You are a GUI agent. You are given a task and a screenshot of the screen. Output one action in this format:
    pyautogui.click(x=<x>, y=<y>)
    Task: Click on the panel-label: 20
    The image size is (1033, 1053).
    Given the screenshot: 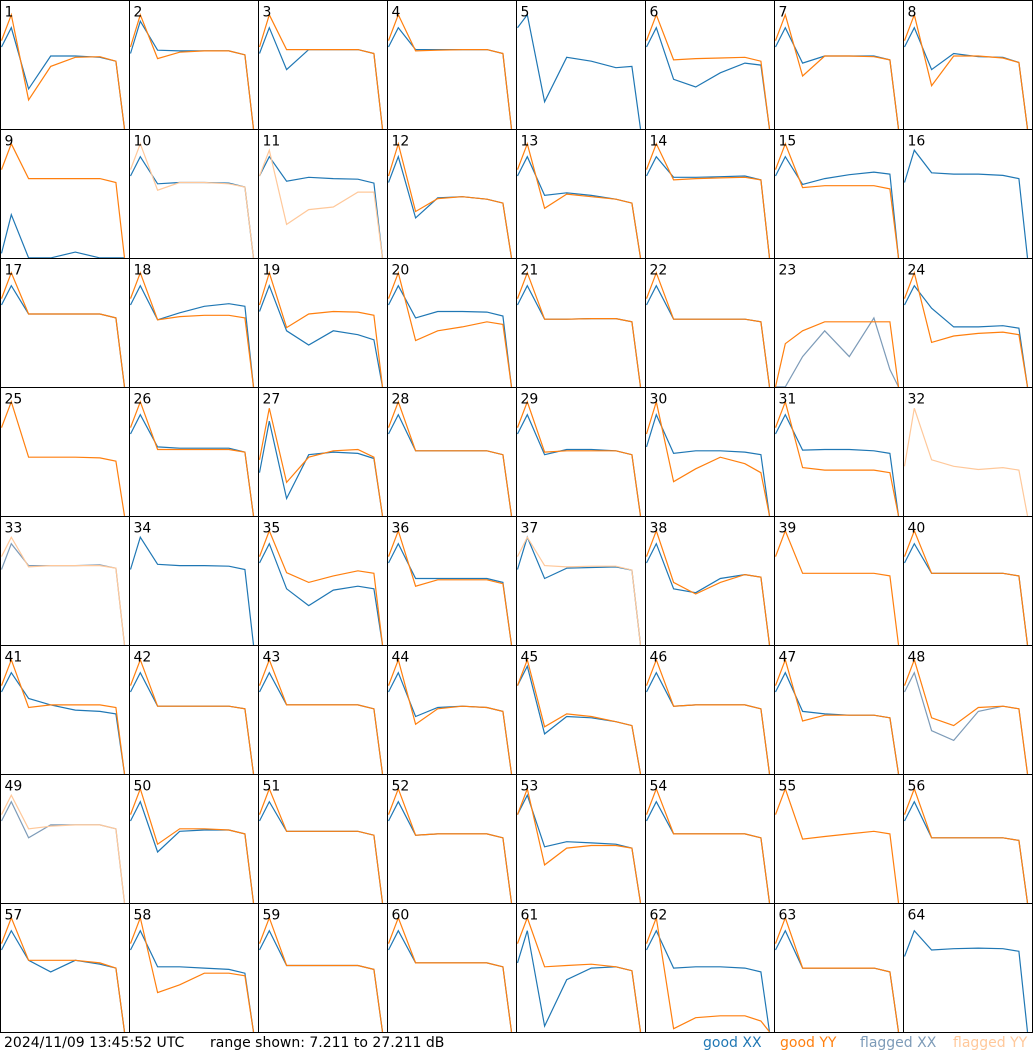 What is the action you would take?
    pyautogui.click(x=401, y=271)
    